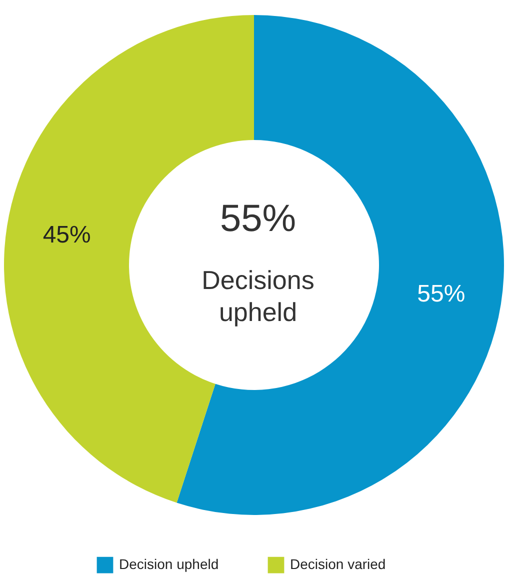 The height and width of the screenshot is (580, 508). I want to click on text: 55%, so click(258, 219).